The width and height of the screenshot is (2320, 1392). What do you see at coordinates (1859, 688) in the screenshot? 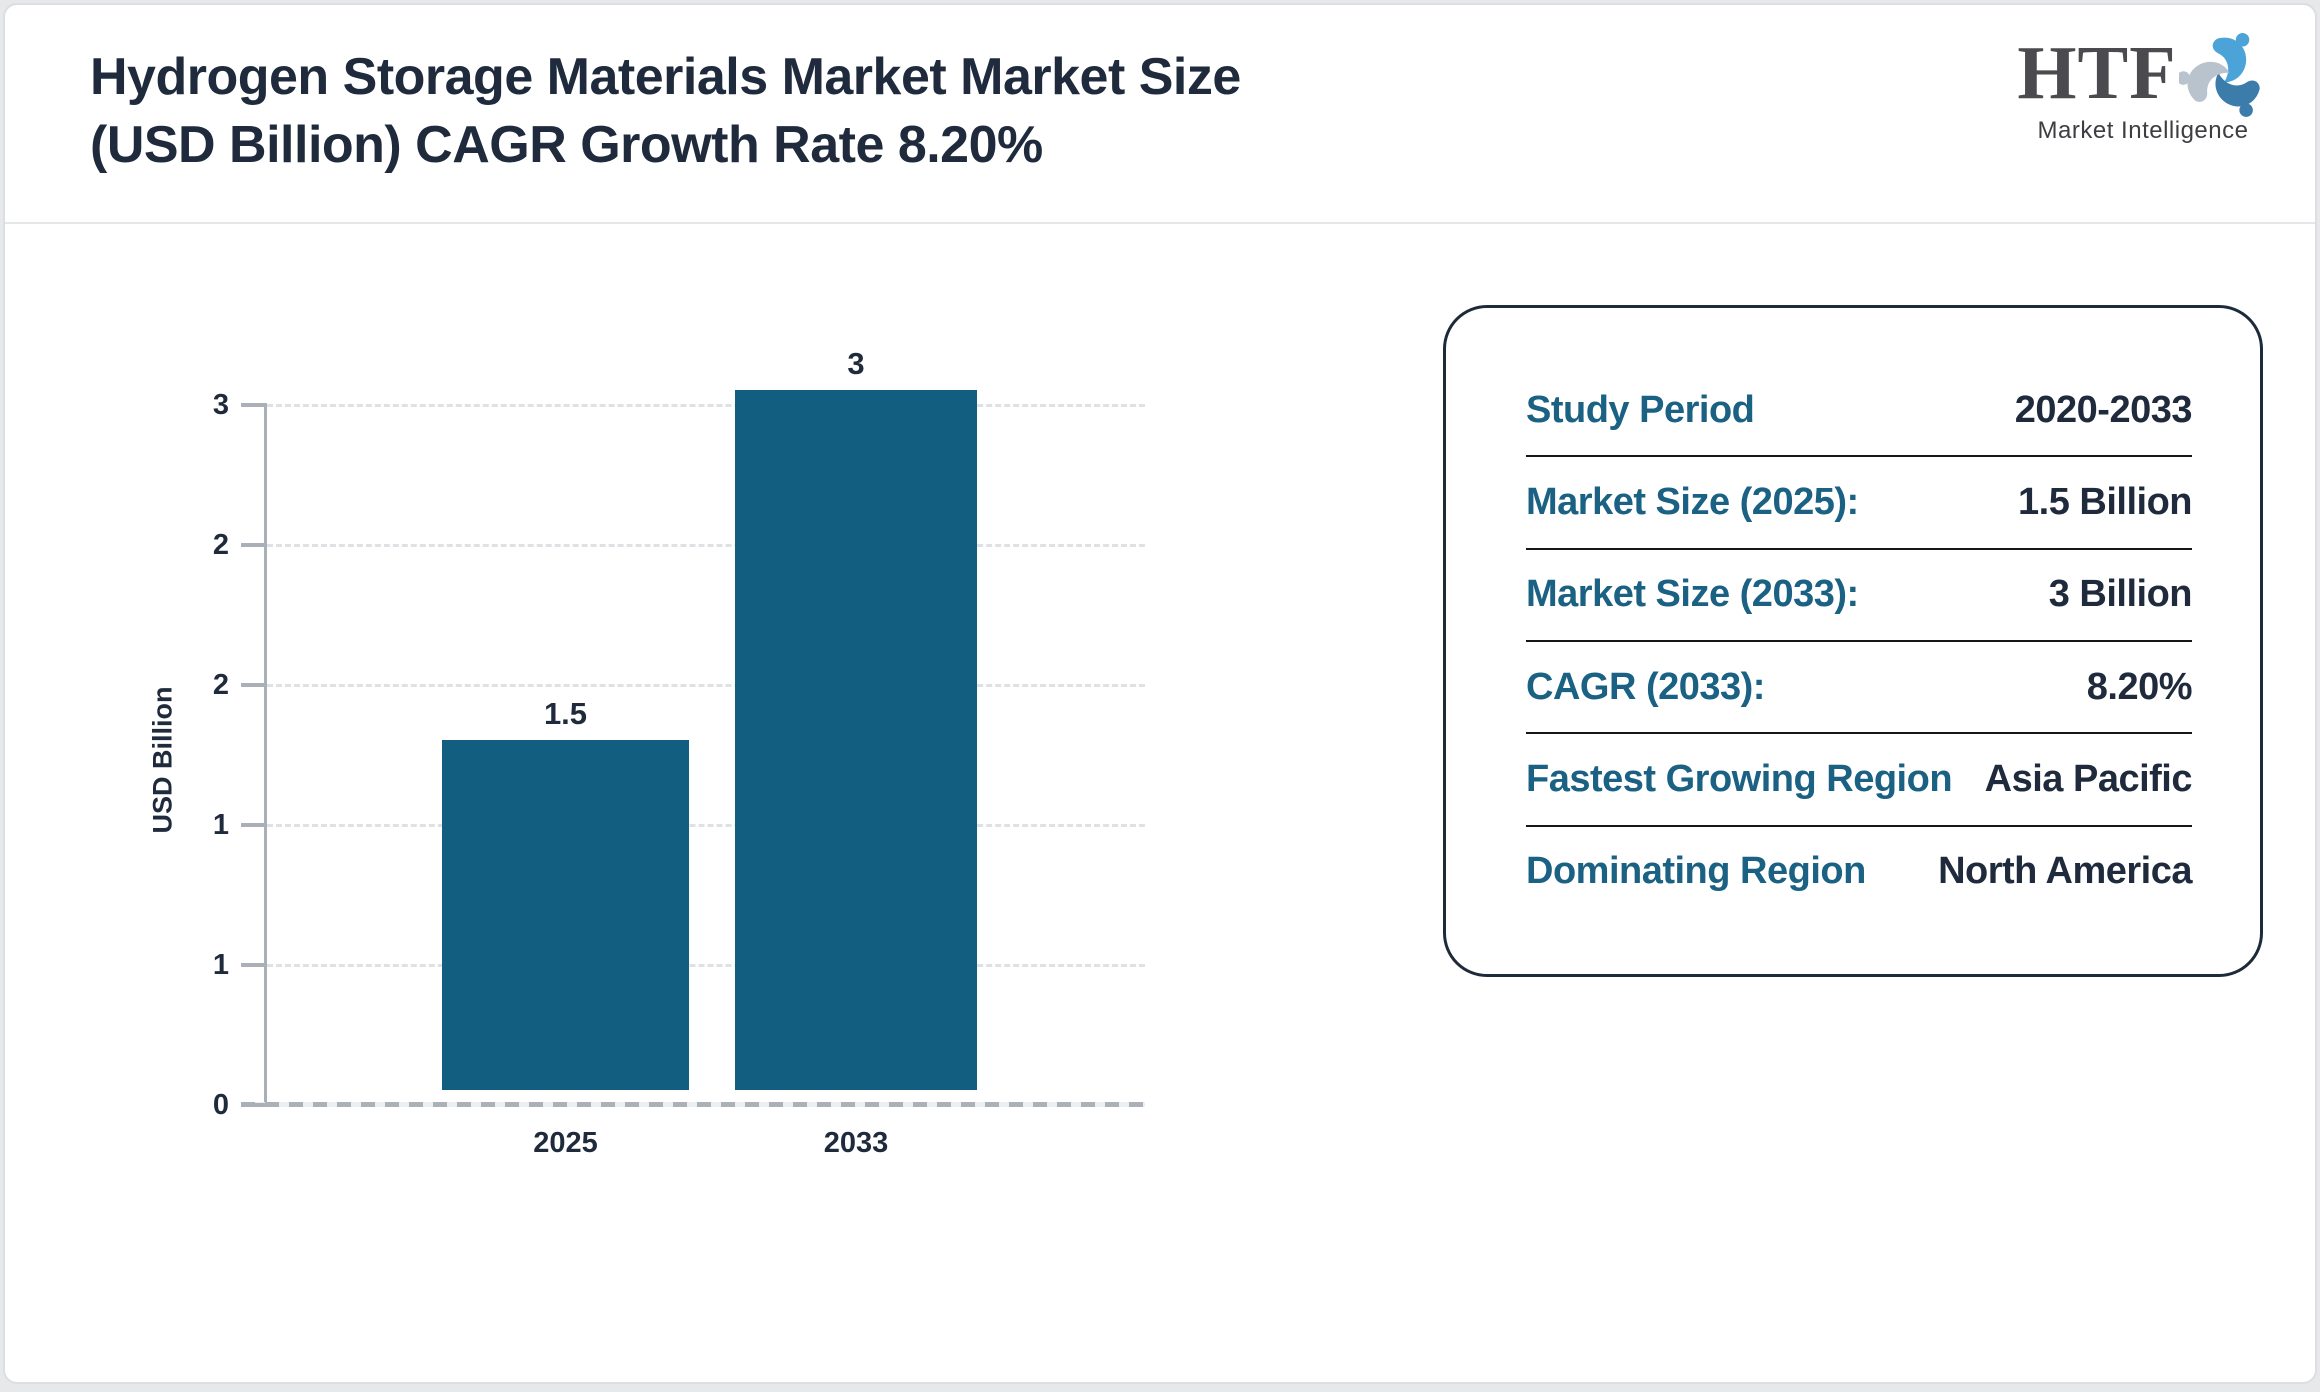
I see `panel-row-cagr: CAGR (2033): 8.20%` at bounding box center [1859, 688].